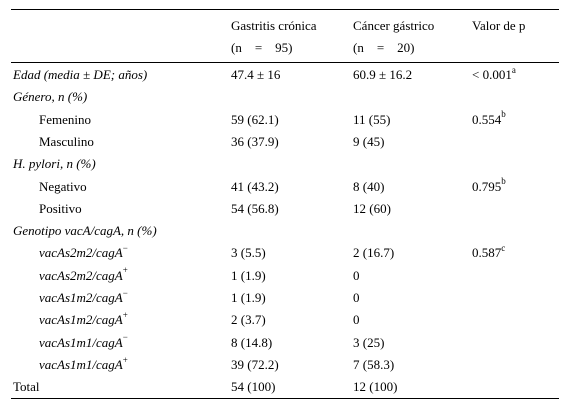 Image resolution: width=571 pixels, height=417 pixels. I want to click on header-gastritis: Gastritis crónica (n = 95), so click(274, 37).